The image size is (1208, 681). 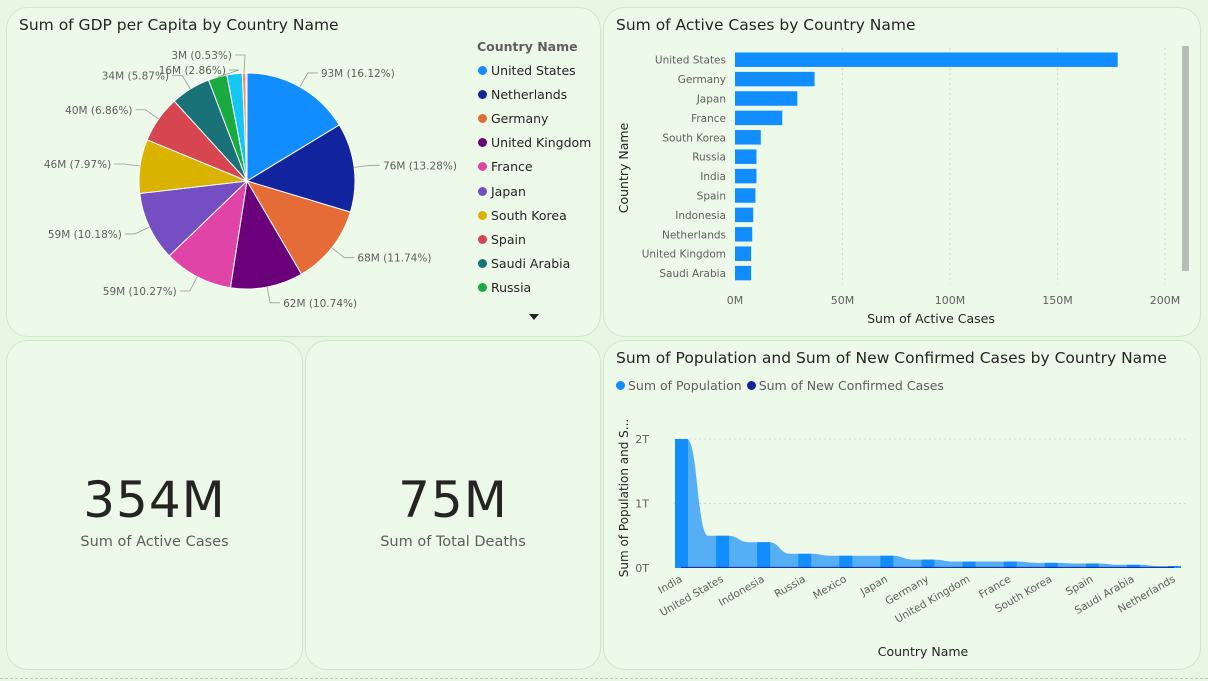 I want to click on area-column-netherlands, so click(x=1174, y=567).